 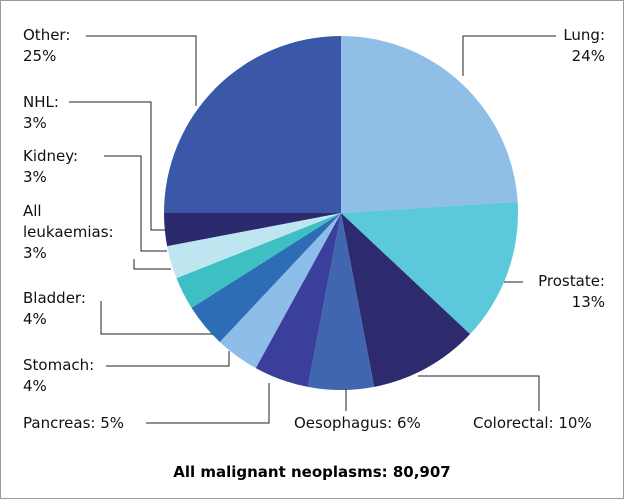 What do you see at coordinates (40, 56) in the screenshot?
I see `value-label: 25%` at bounding box center [40, 56].